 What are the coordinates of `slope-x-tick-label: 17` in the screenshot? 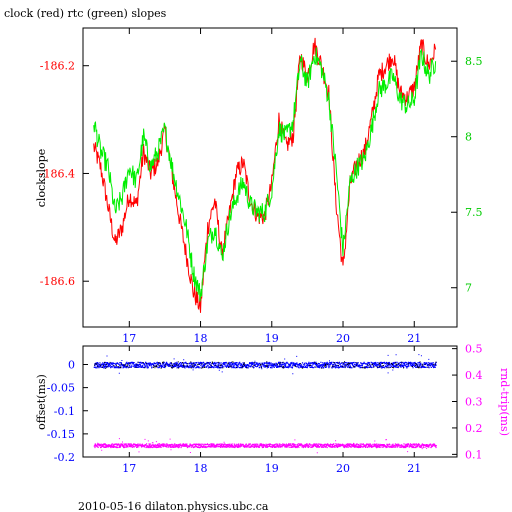 It's located at (129, 338).